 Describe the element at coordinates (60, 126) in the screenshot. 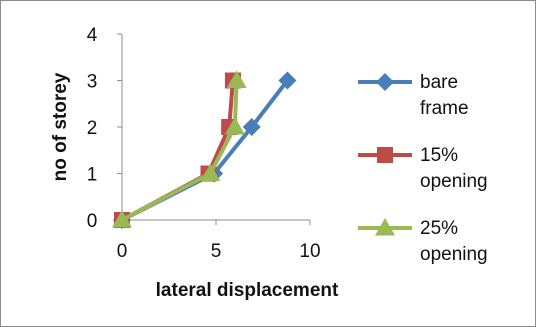

I see `y-axis-title: no of storey` at that location.